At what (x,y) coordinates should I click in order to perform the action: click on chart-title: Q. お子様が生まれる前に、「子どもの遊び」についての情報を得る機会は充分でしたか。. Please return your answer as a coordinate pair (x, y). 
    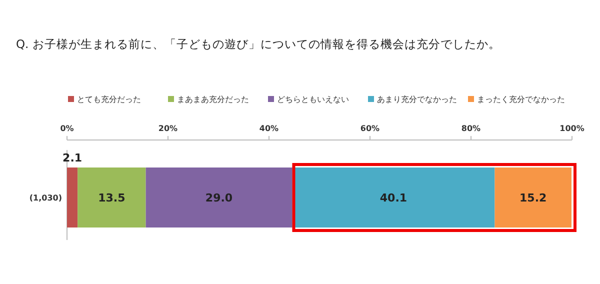
    Looking at the image, I should click on (258, 44).